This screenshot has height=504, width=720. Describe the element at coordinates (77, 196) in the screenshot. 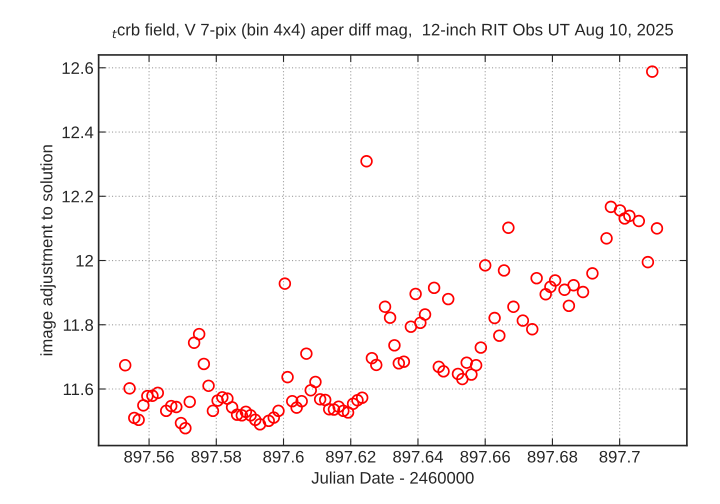

I see `y-tick-label: 12.2` at that location.